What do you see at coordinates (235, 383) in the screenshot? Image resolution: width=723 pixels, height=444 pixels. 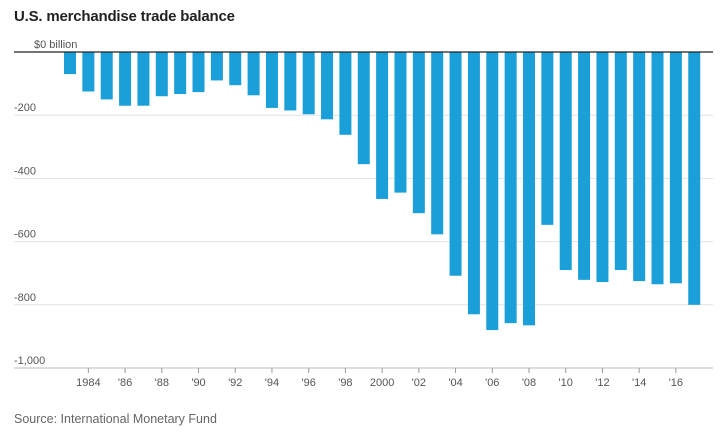 I see `x-tick-label: '92` at bounding box center [235, 383].